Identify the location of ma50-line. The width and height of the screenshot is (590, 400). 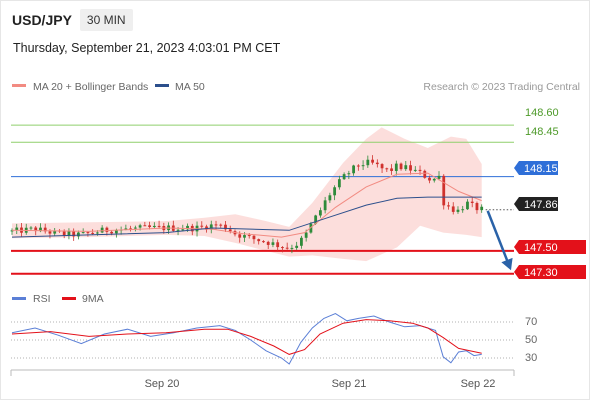
(246, 217).